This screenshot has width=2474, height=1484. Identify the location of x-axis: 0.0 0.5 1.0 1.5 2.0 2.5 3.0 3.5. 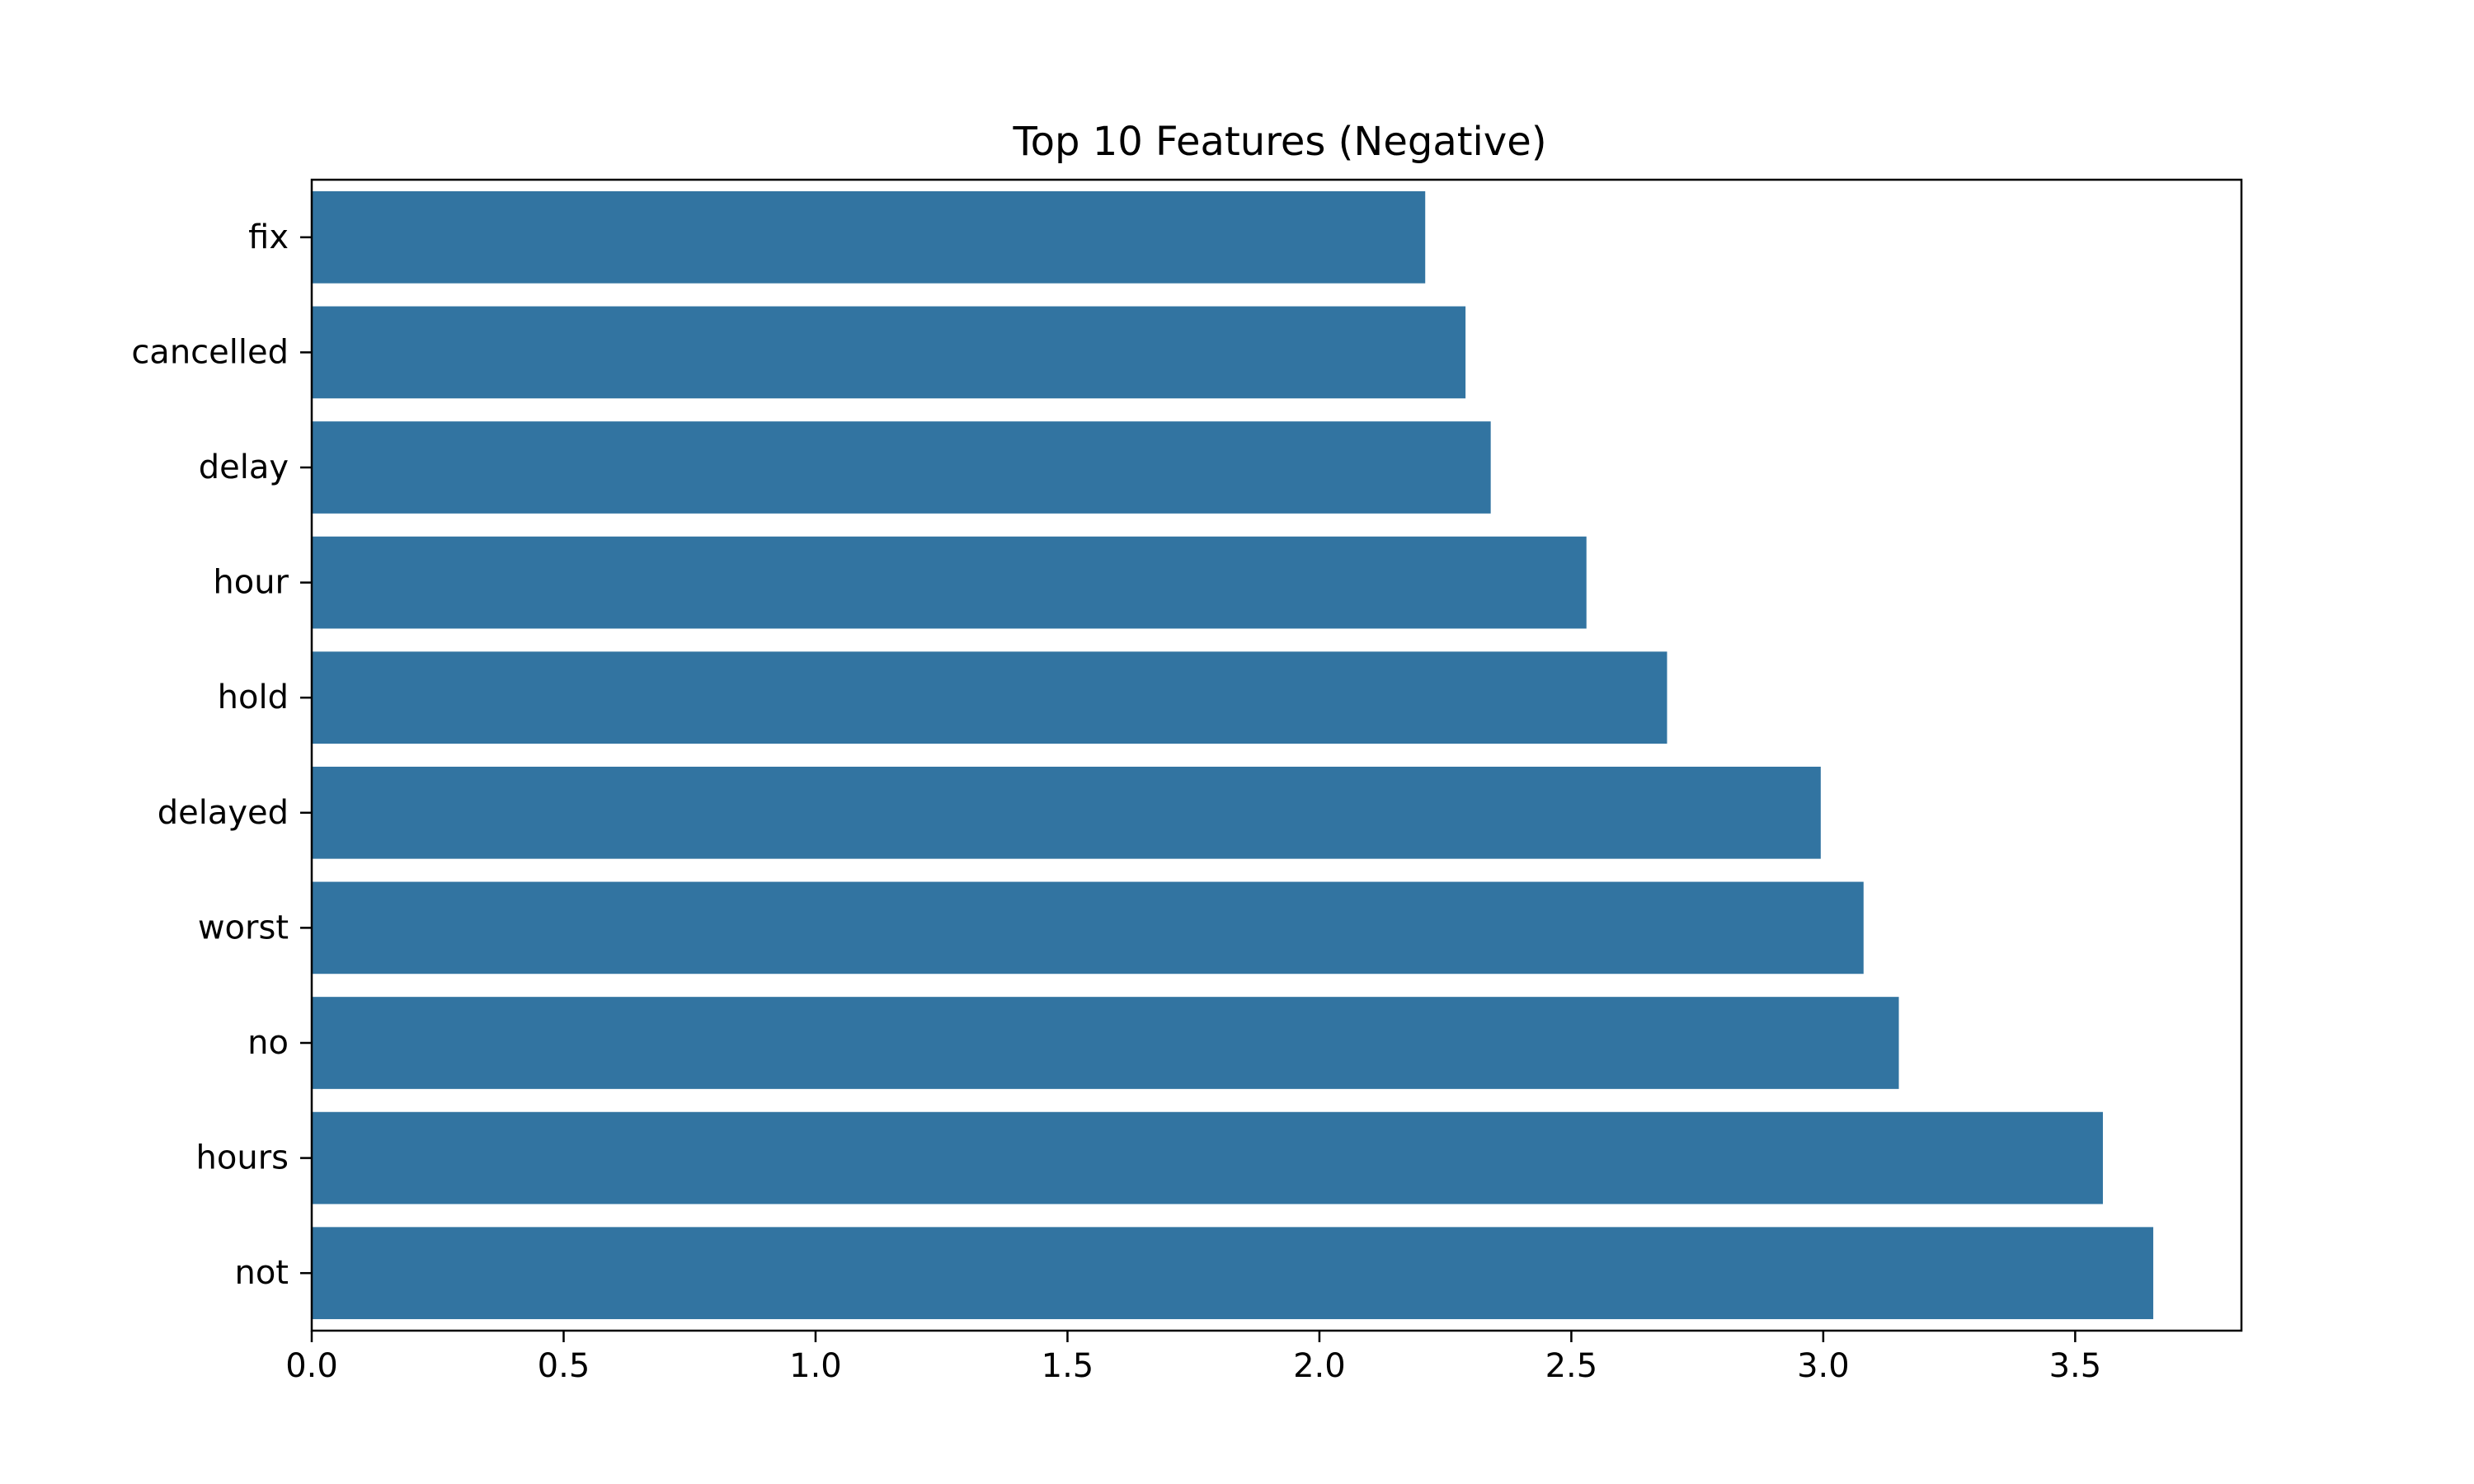
(1193, 1358).